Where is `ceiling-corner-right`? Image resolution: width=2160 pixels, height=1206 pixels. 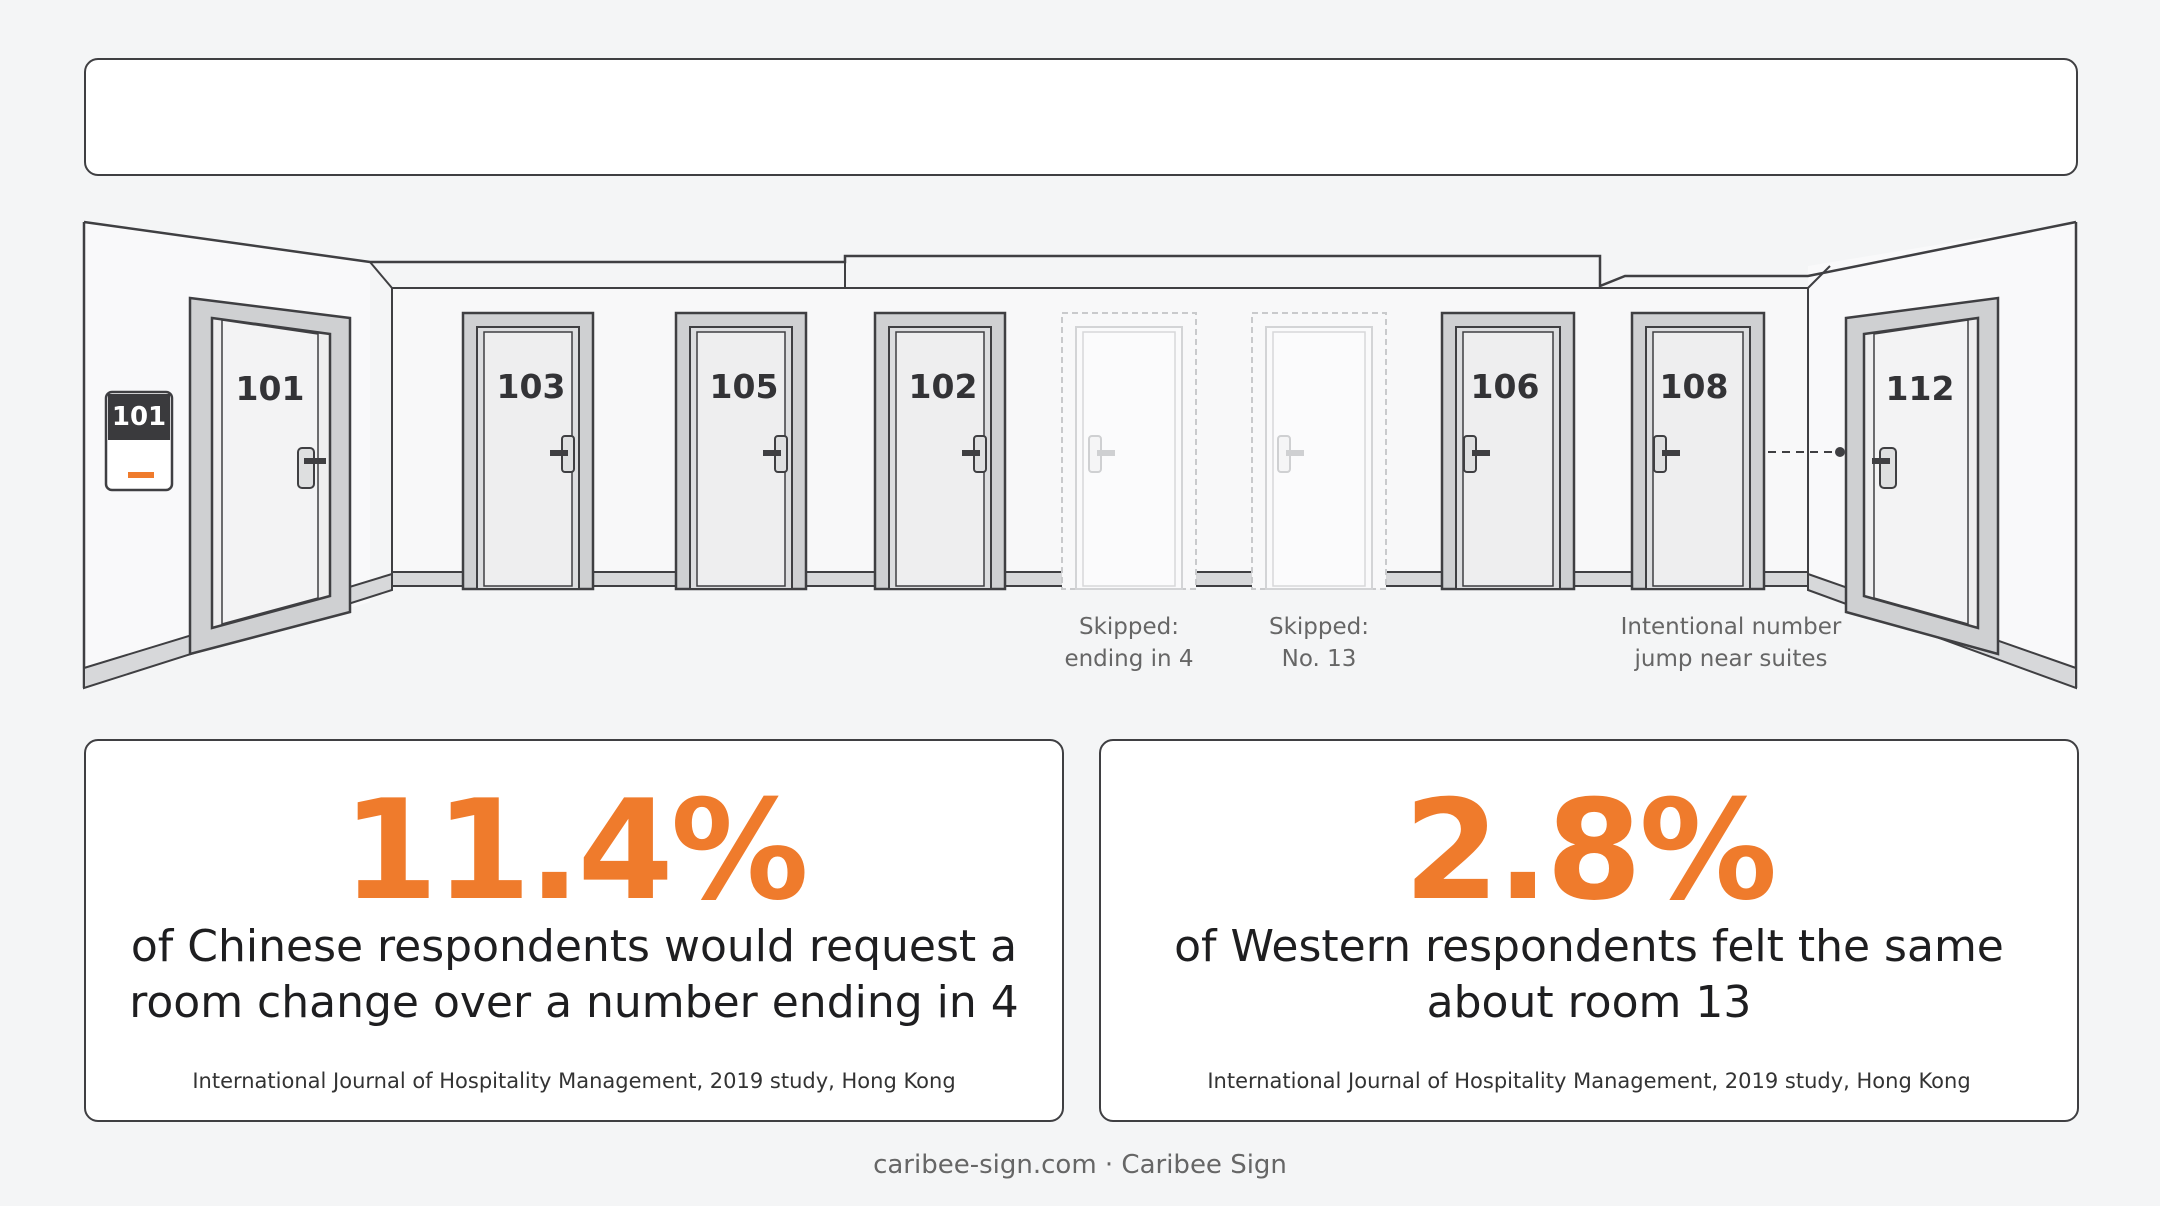
ceiling-corner-right is located at coordinates (1819, 277).